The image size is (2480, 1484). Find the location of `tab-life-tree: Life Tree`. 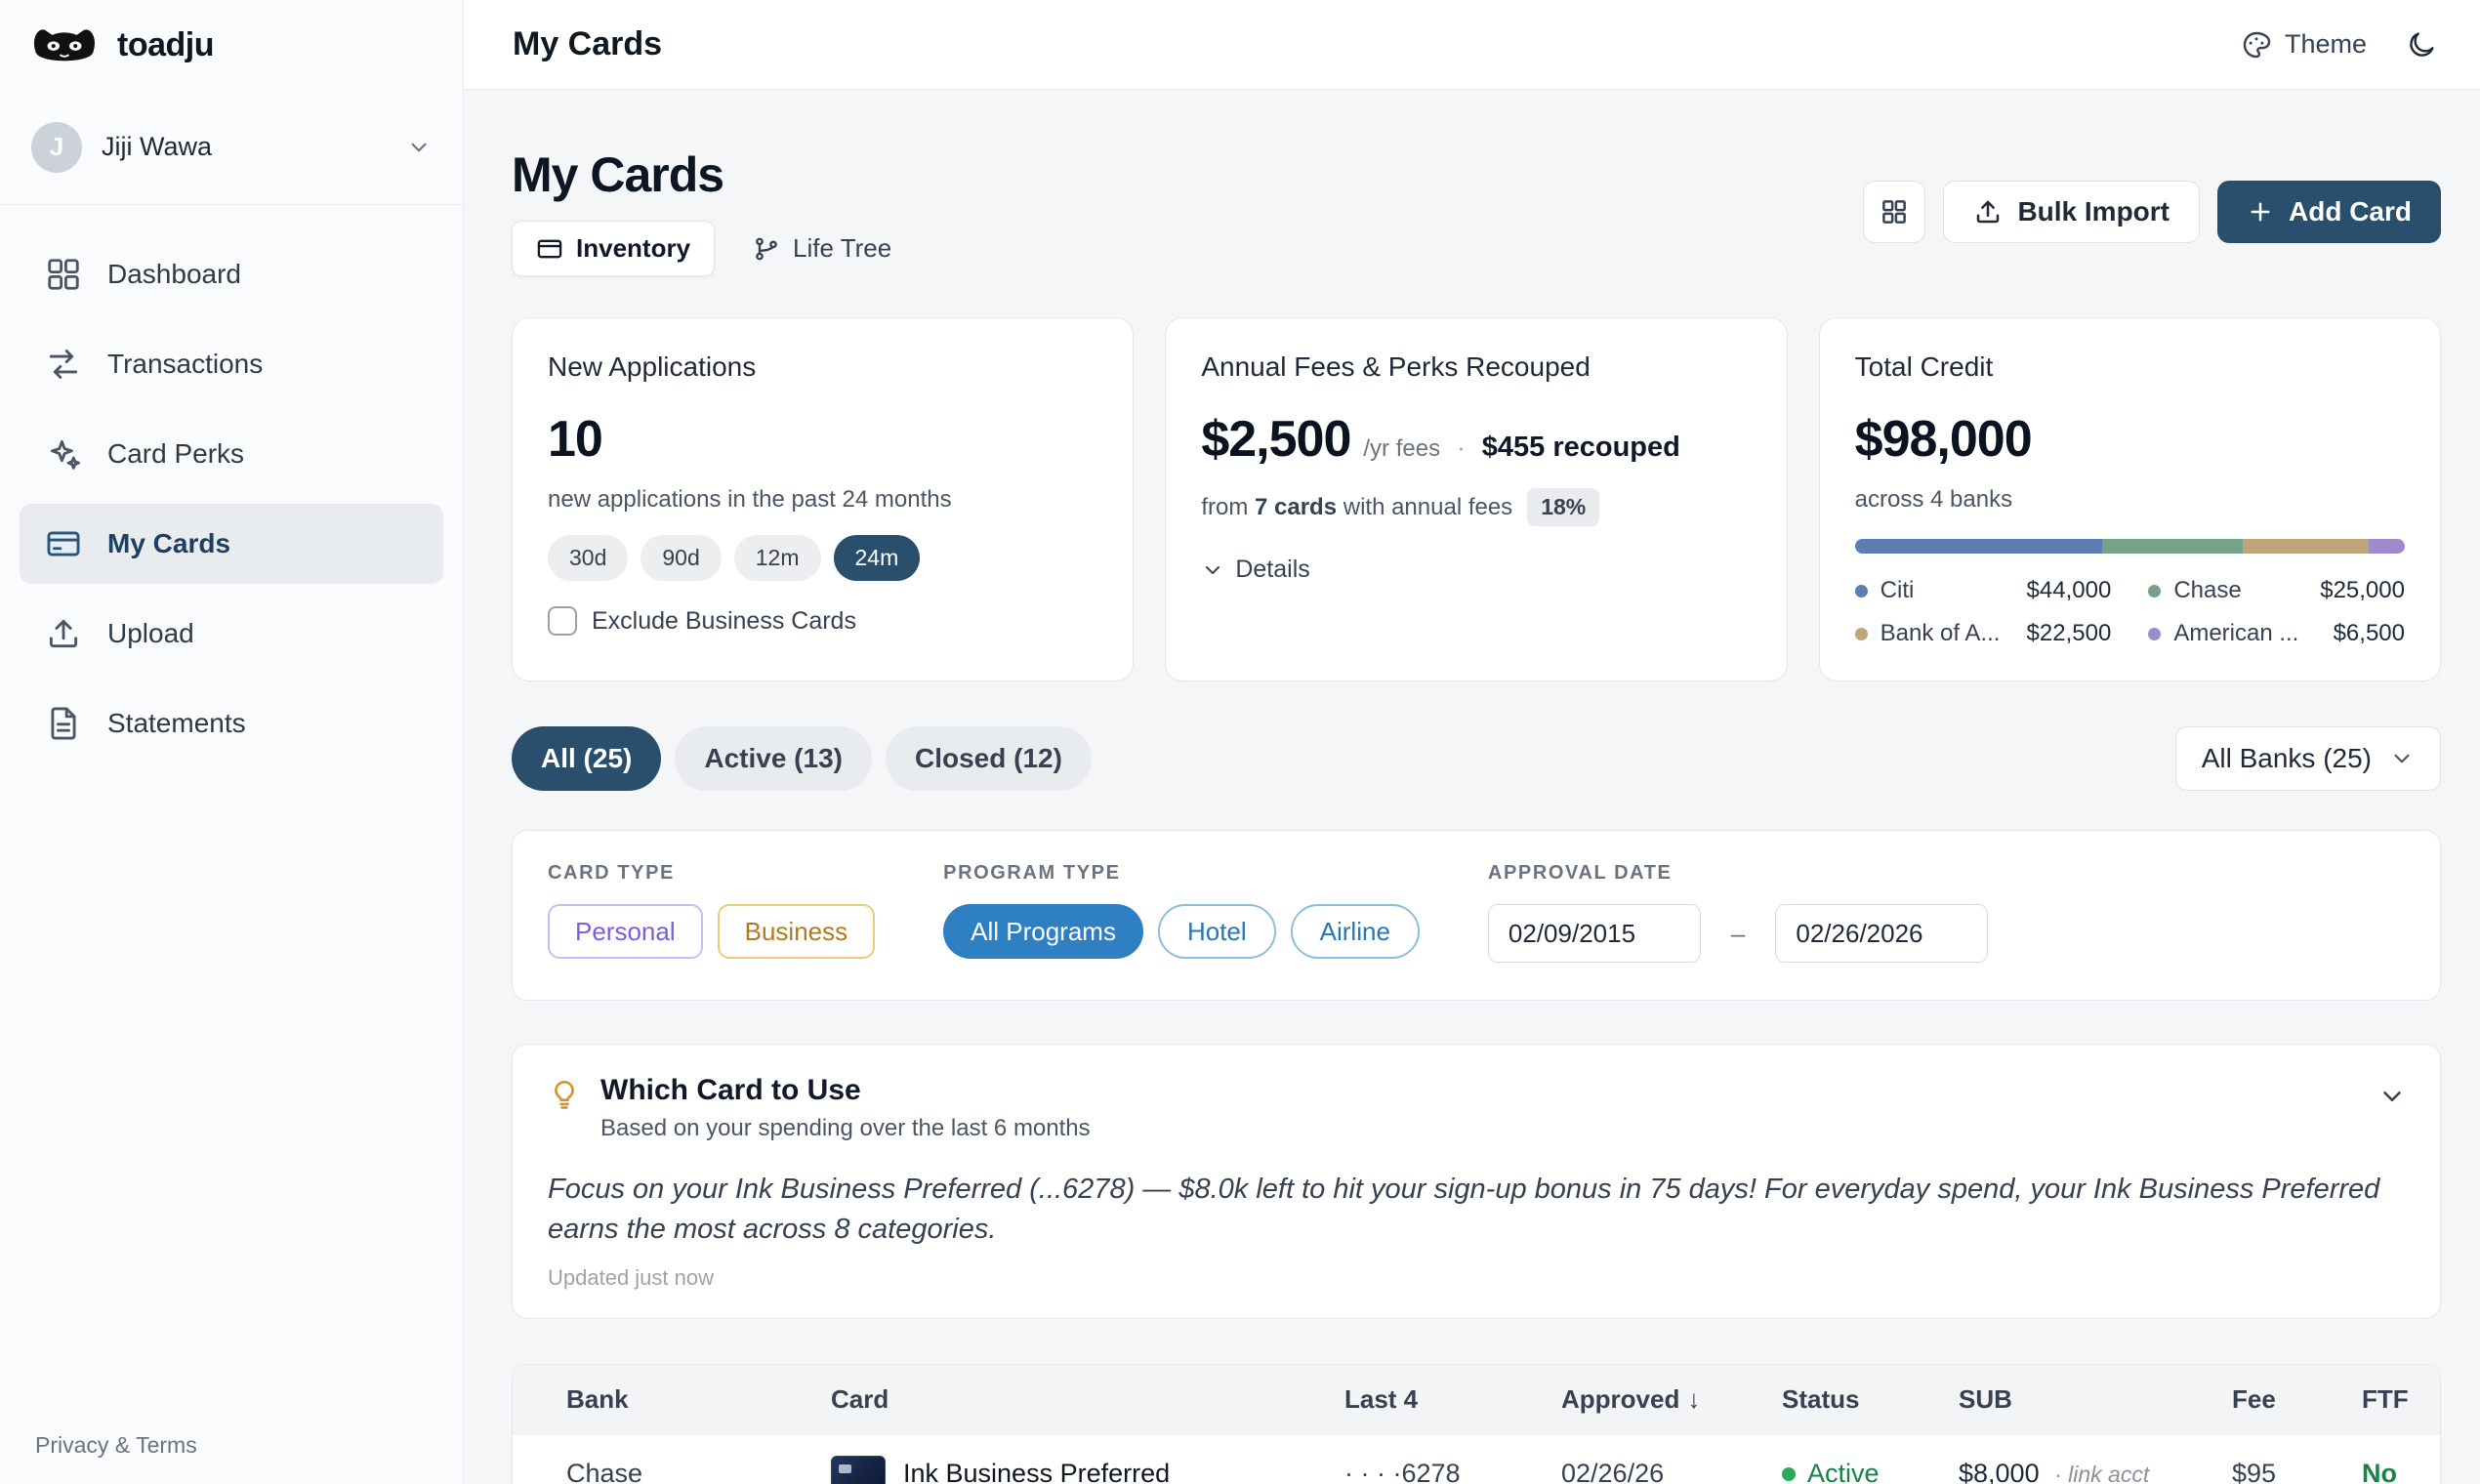

tab-life-tree: Life Tree is located at coordinates (822, 249).